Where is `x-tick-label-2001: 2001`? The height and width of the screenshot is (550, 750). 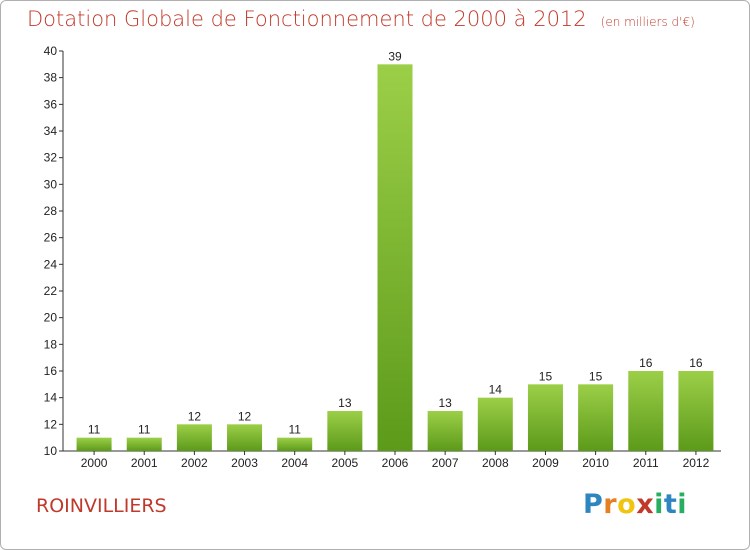 x-tick-label-2001: 2001 is located at coordinates (144, 463).